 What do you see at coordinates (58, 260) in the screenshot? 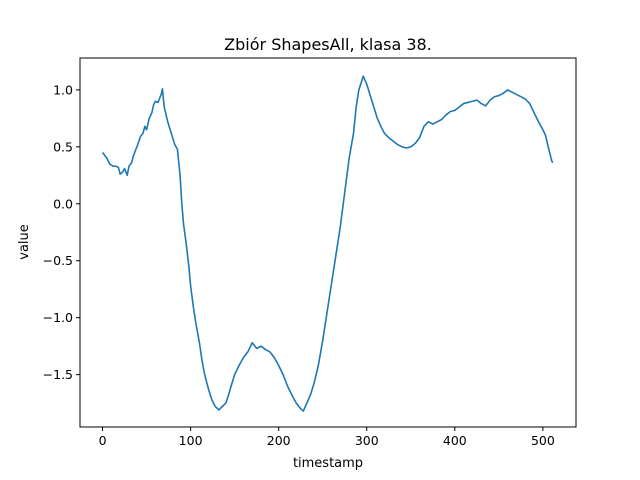
I see `y-tick-label: −0.5` at bounding box center [58, 260].